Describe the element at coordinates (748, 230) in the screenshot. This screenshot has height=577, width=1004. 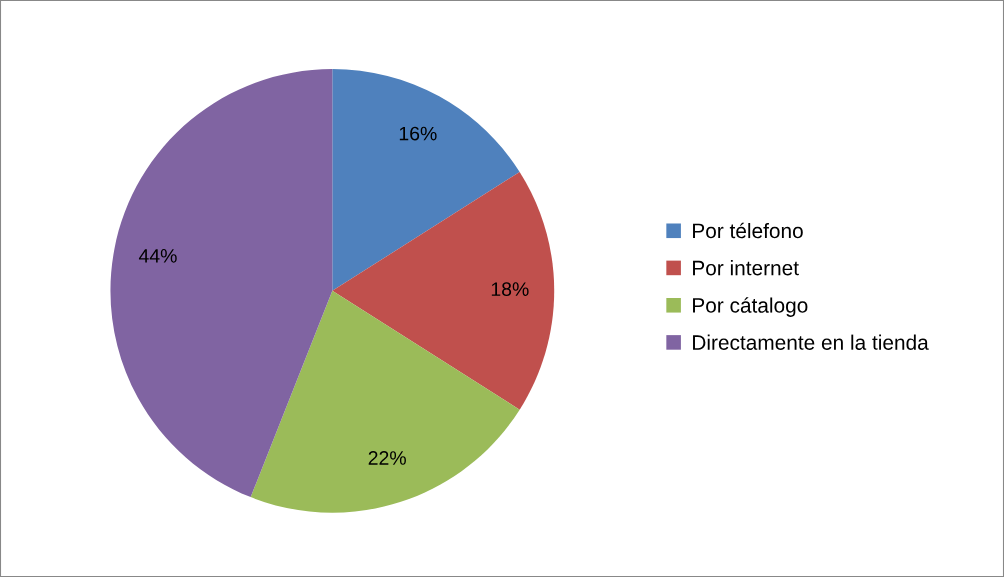
I see `legend-label: Por télefono` at that location.